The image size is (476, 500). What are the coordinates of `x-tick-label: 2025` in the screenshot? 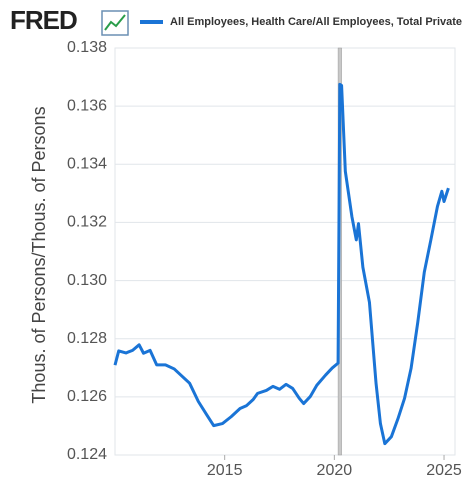 It's located at (444, 470).